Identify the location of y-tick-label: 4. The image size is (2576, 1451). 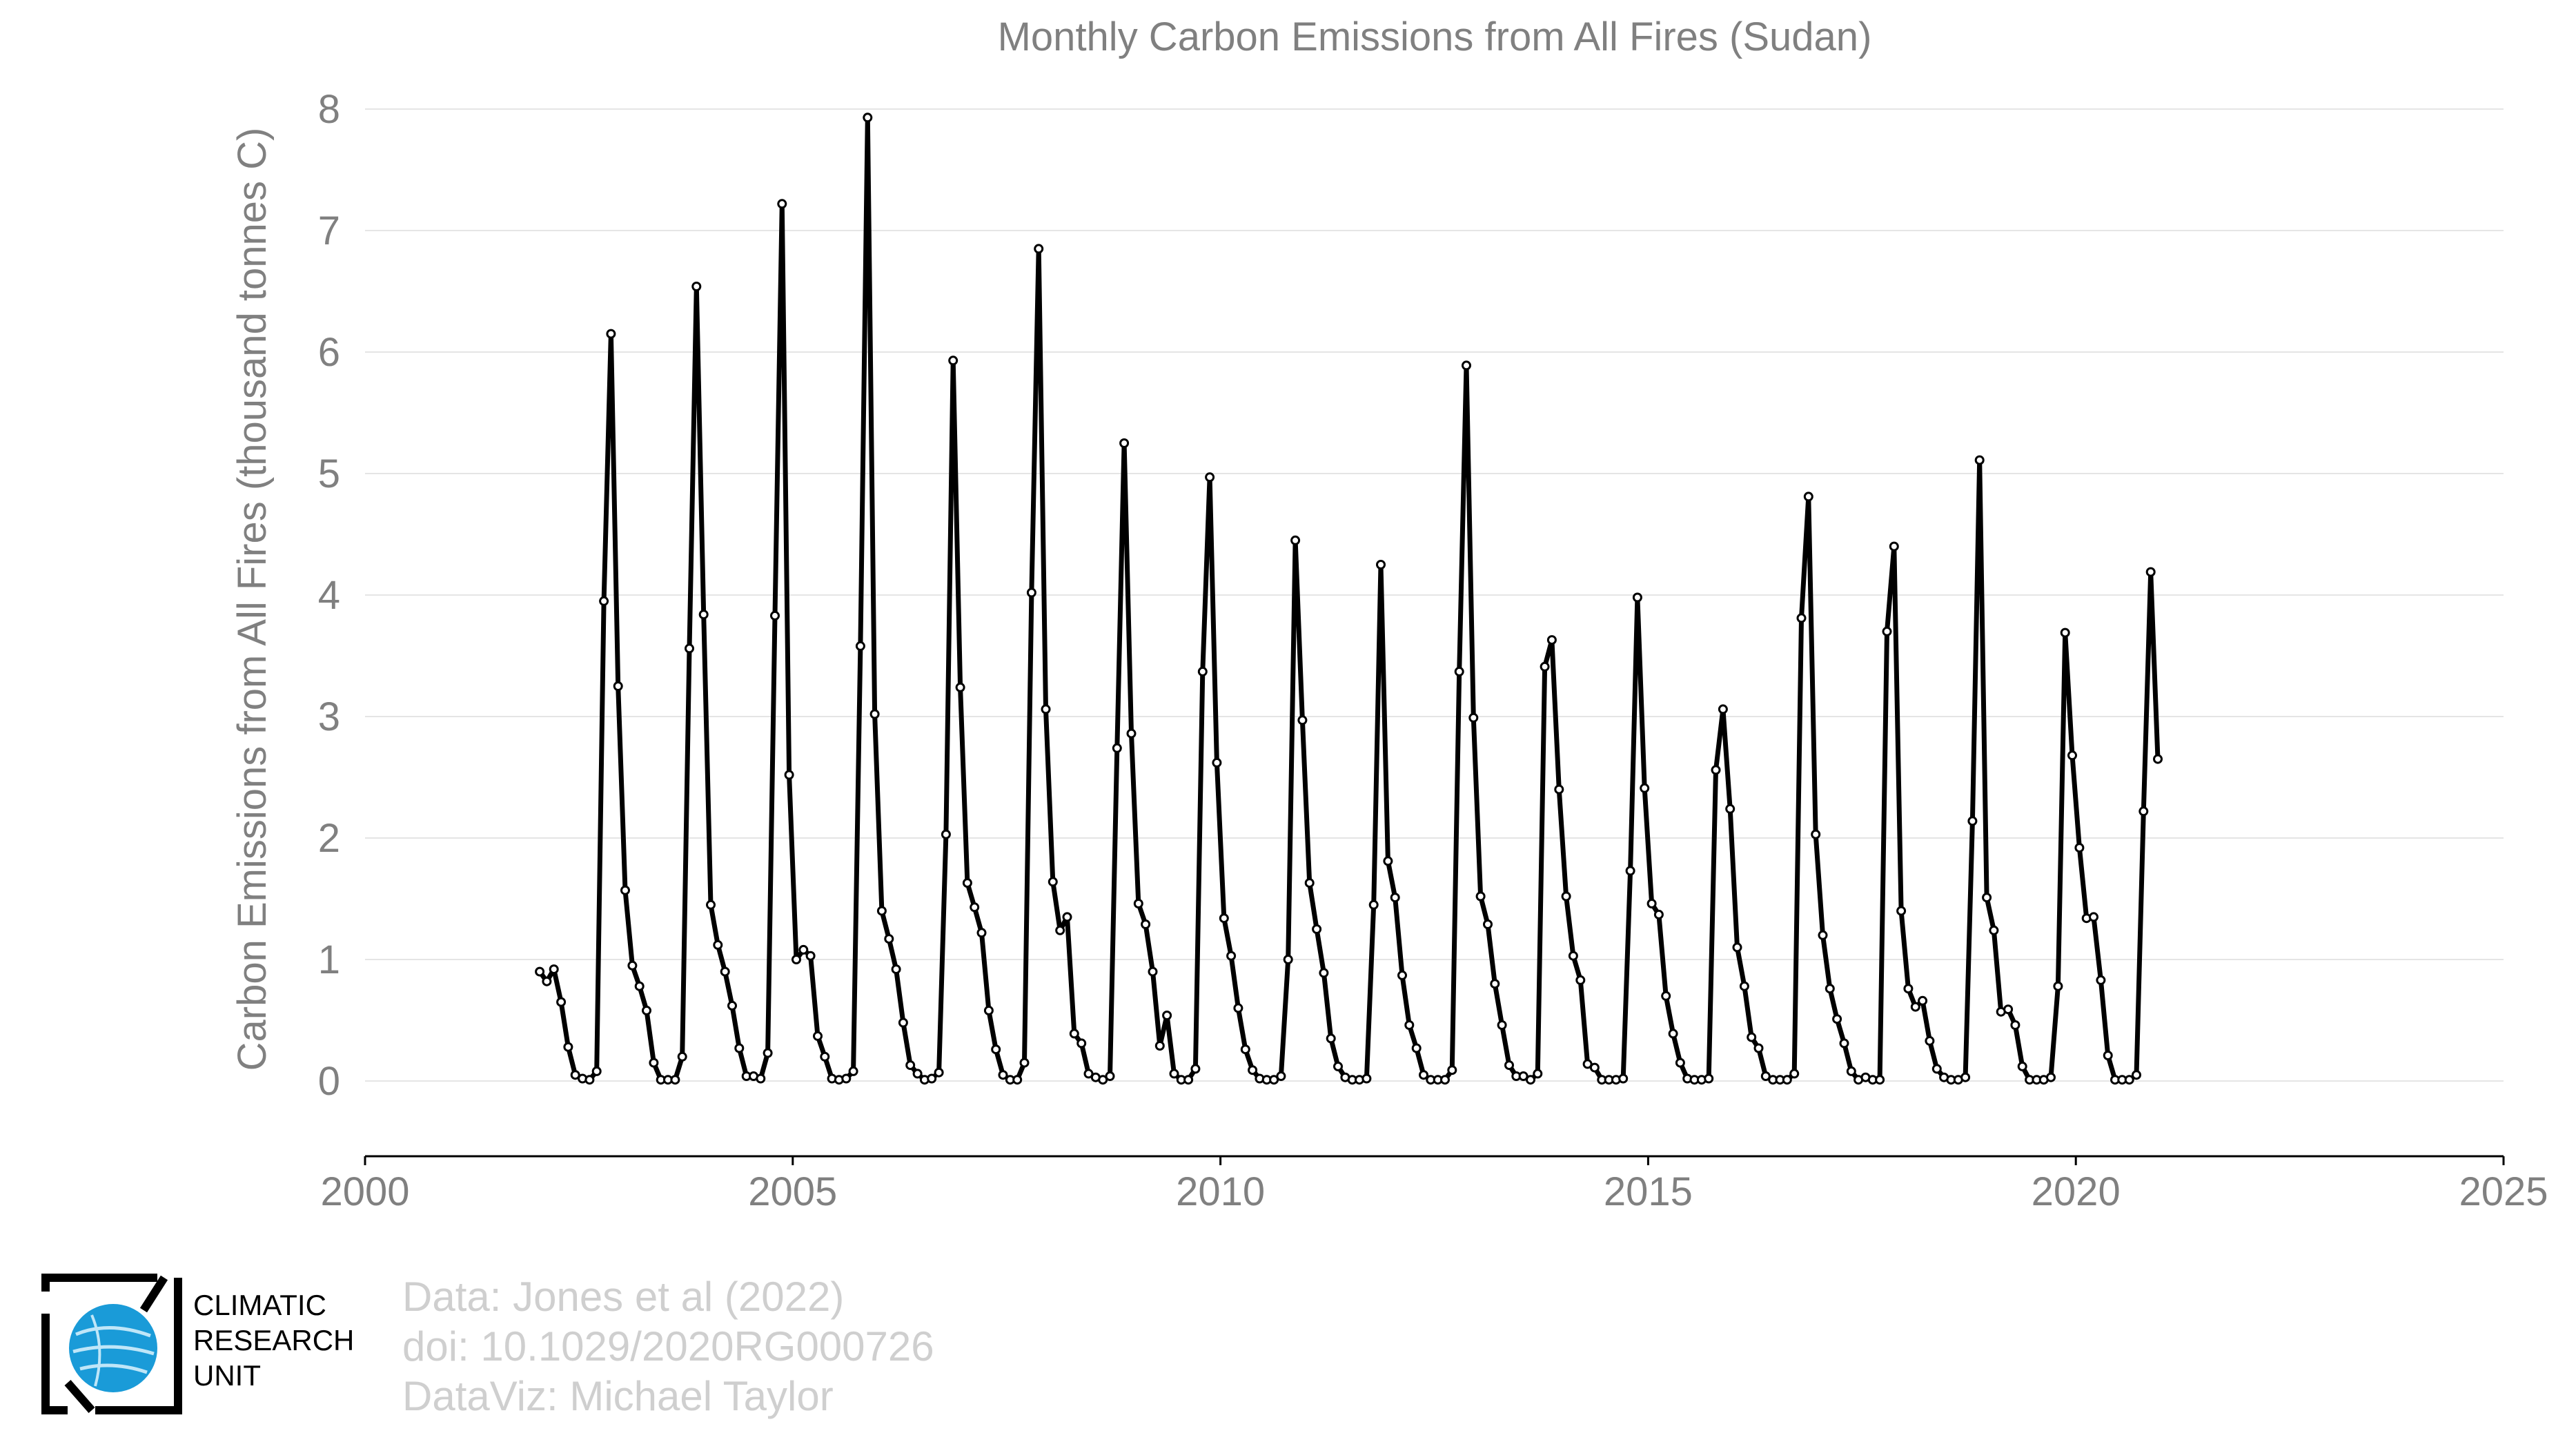
(329, 595).